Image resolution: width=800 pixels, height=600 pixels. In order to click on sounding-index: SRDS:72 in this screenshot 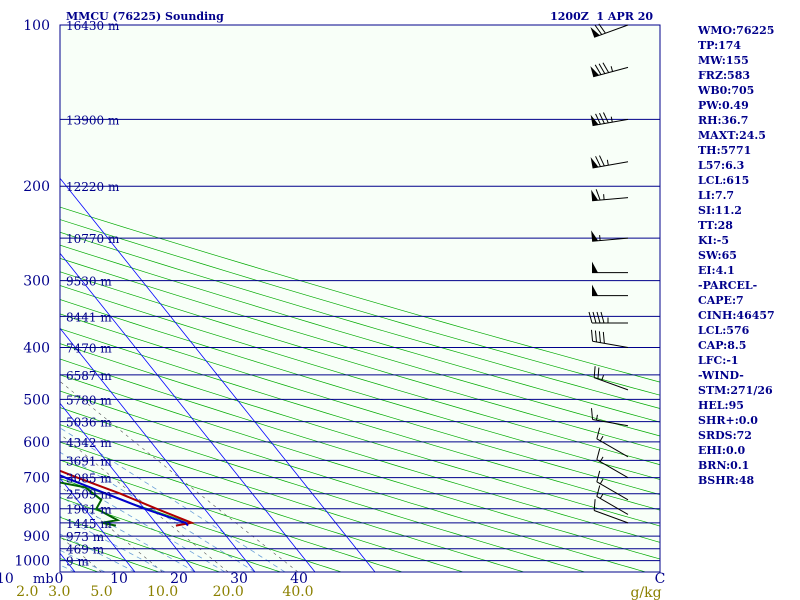, I will do `click(725, 435)`.